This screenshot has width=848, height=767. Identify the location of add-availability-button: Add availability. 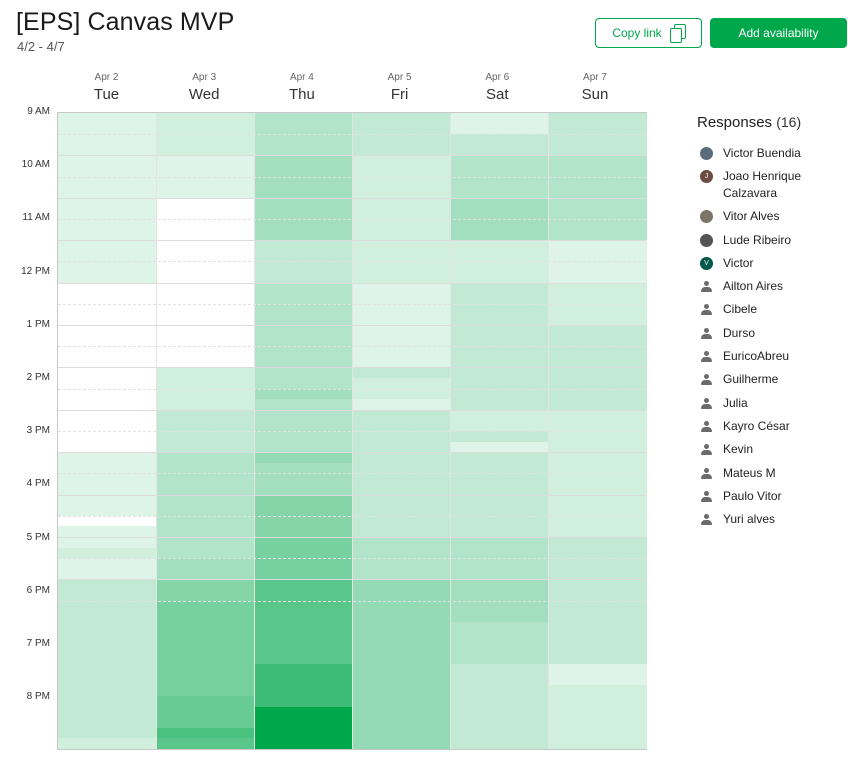
(778, 33).